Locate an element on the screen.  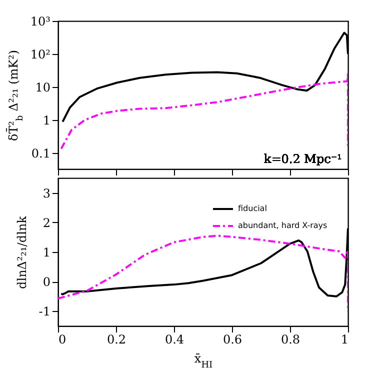
x-tick-label: 0.6 is located at coordinates (232, 339).